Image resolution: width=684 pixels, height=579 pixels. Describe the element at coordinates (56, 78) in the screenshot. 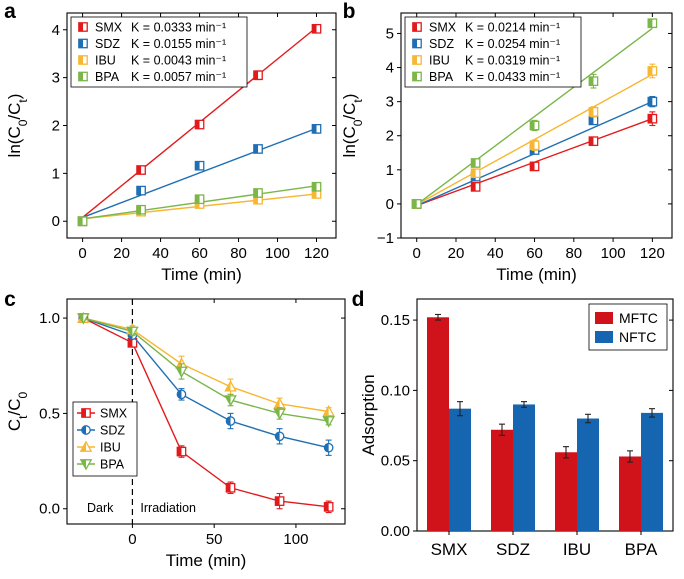

I see `y-tick-label: 3` at that location.